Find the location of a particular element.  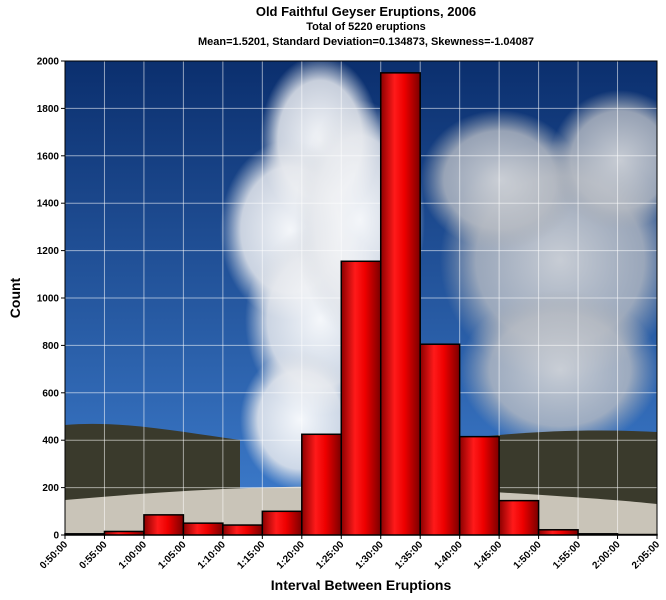

x-tick-label: 2:00:00 is located at coordinates (607, 555).